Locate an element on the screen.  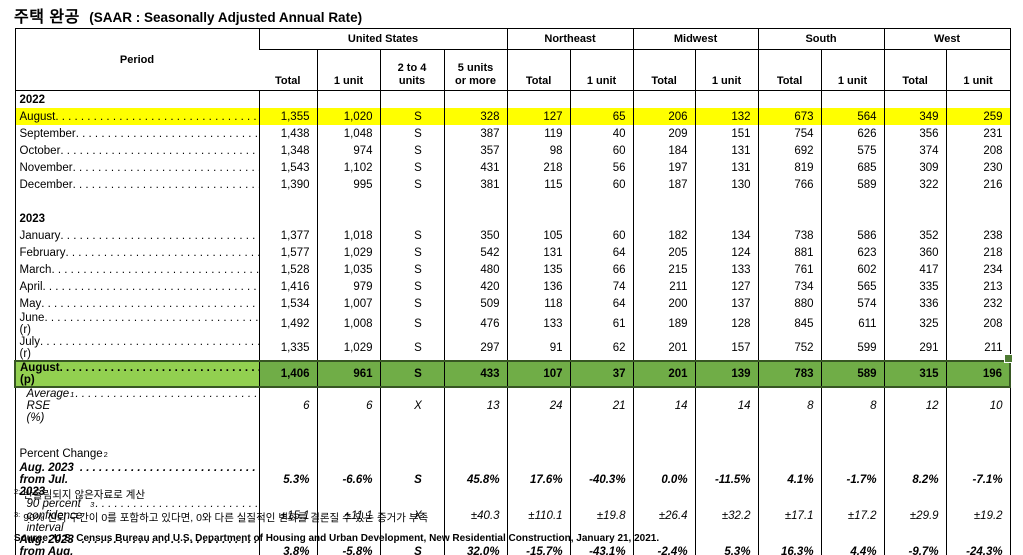
cell: 350 is located at coordinates (475, 235).